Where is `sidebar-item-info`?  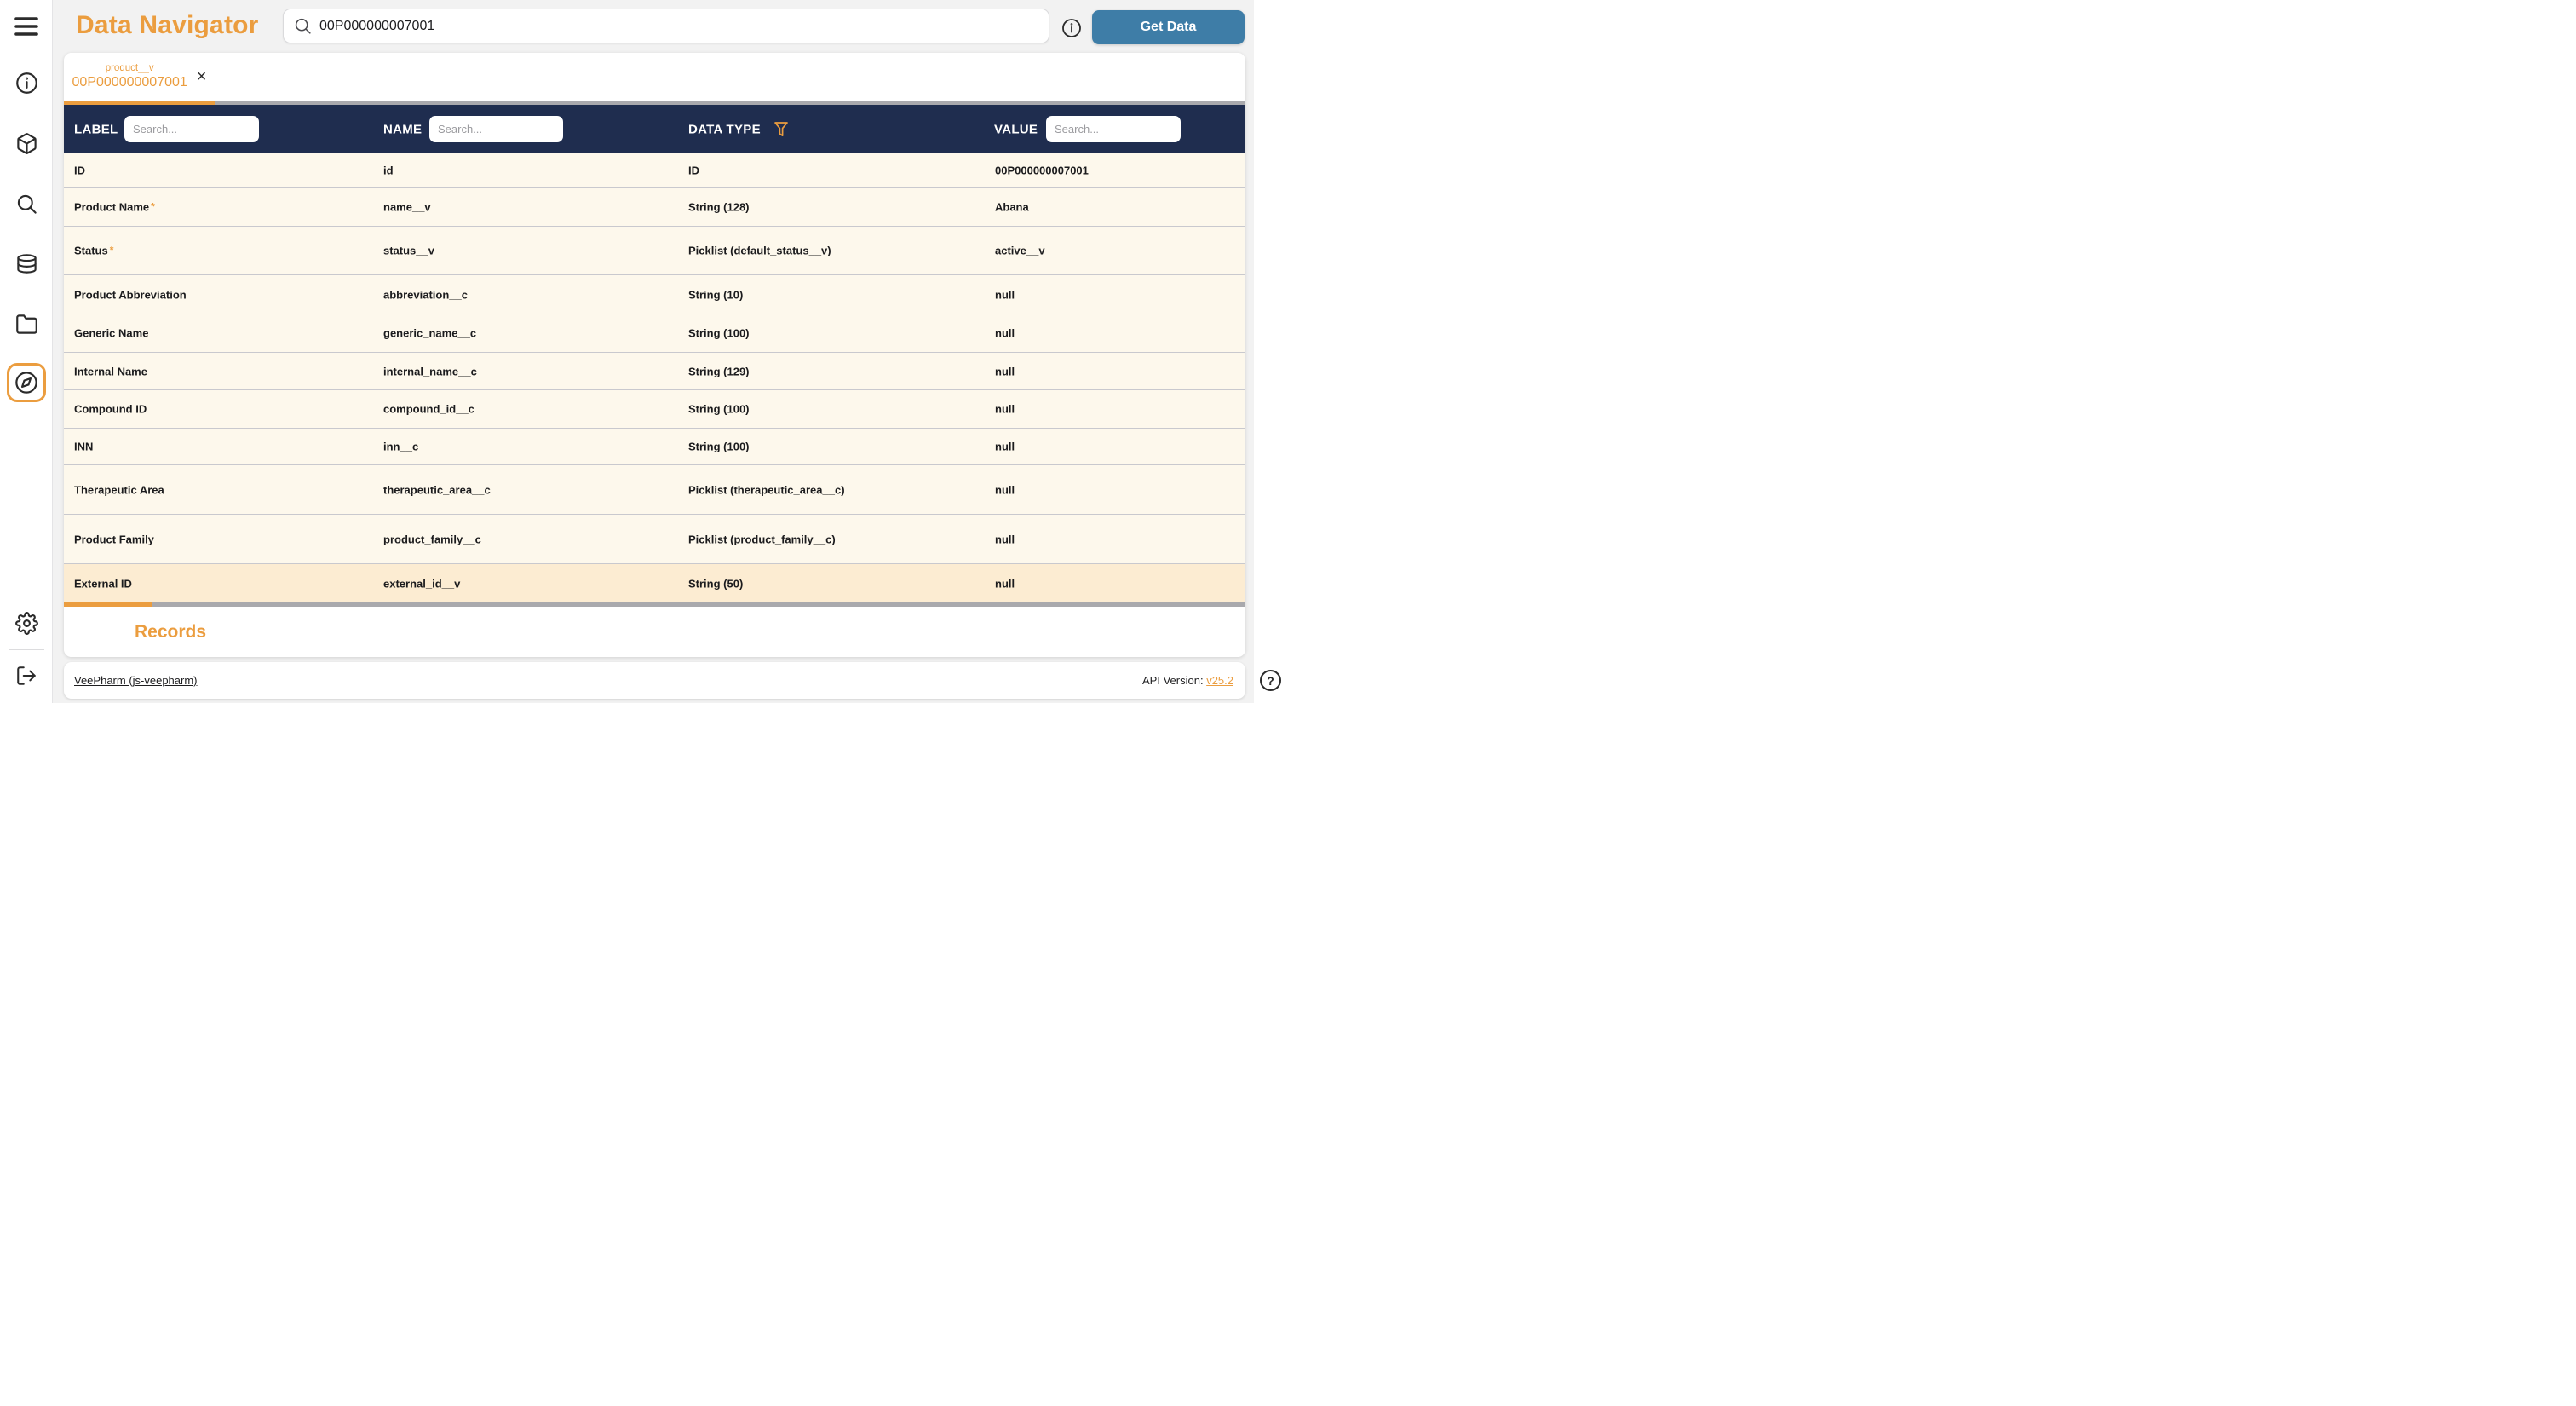 sidebar-item-info is located at coordinates (27, 83).